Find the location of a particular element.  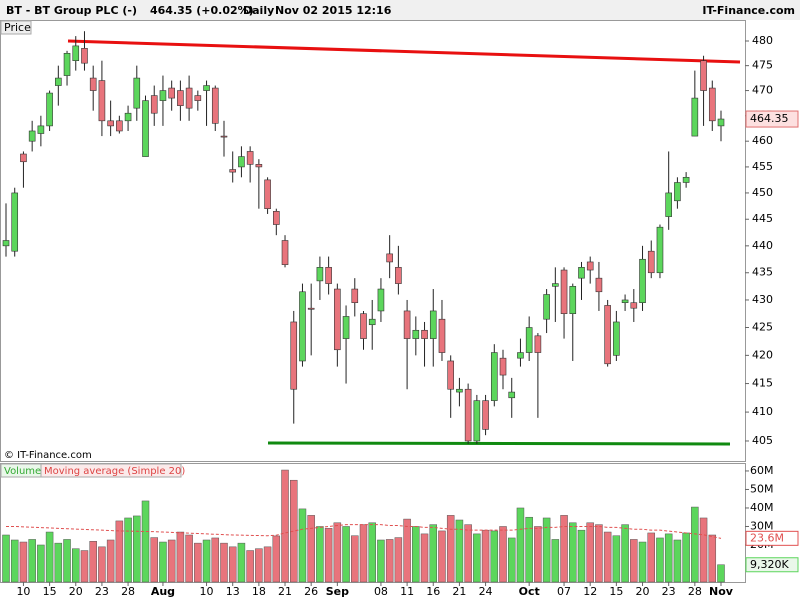

price-label: Price is located at coordinates (17, 27).